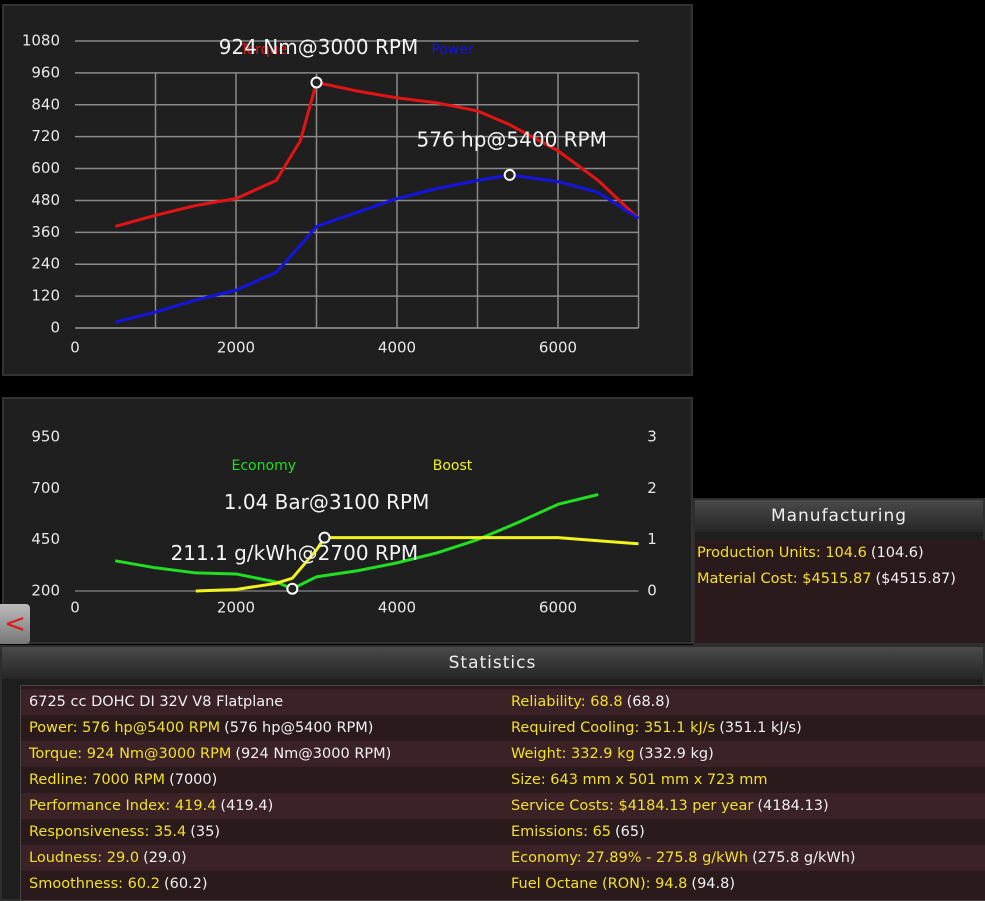  I want to click on stat-reference: (332.9 kg), so click(676, 754).